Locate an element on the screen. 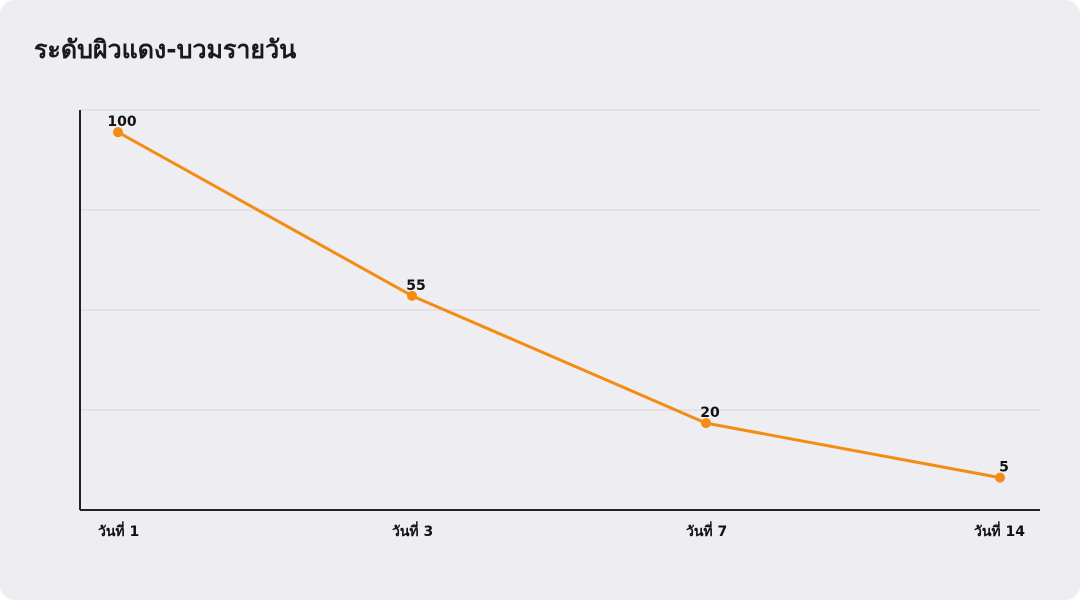 This screenshot has height=600, width=1080. x-tick-label: วันที่ 3 is located at coordinates (412, 530).